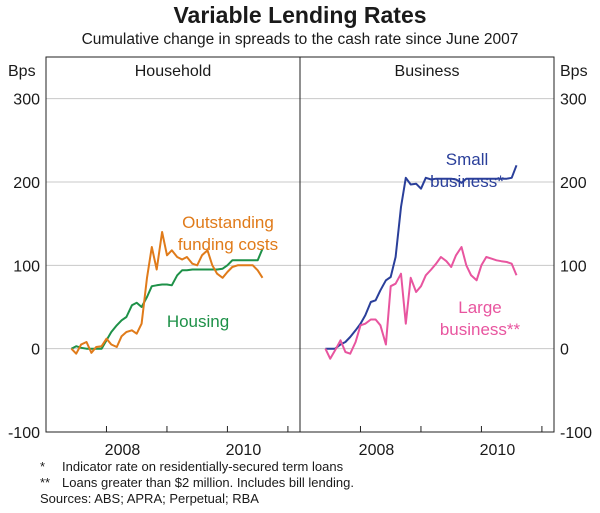 This screenshot has height=513, width=600. Describe the element at coordinates (43, 466) in the screenshot. I see `footnote-1-mark: *` at that location.